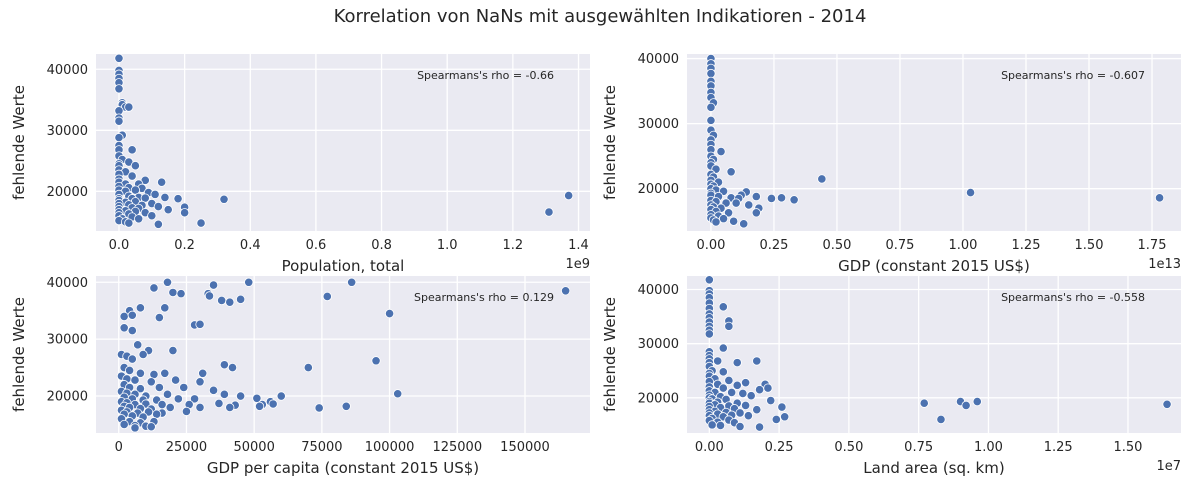 This screenshot has width=1200, height=500. What do you see at coordinates (184, 245) in the screenshot?
I see `x-tick-label: 0.2` at bounding box center [184, 245].